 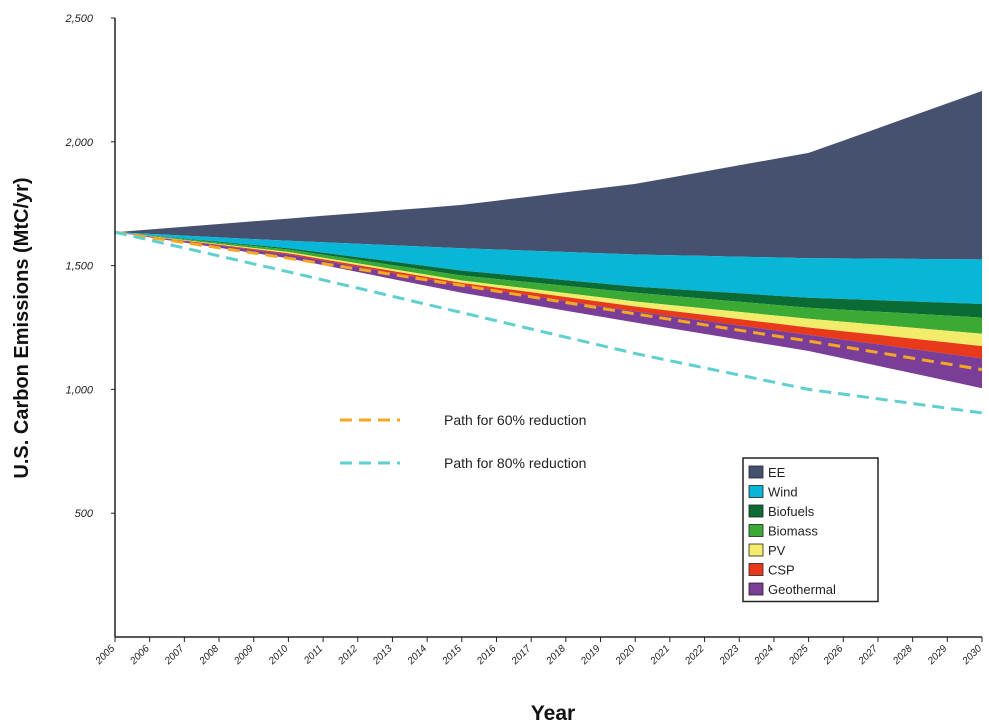 I want to click on legend-label-pv: PV, so click(x=777, y=550).